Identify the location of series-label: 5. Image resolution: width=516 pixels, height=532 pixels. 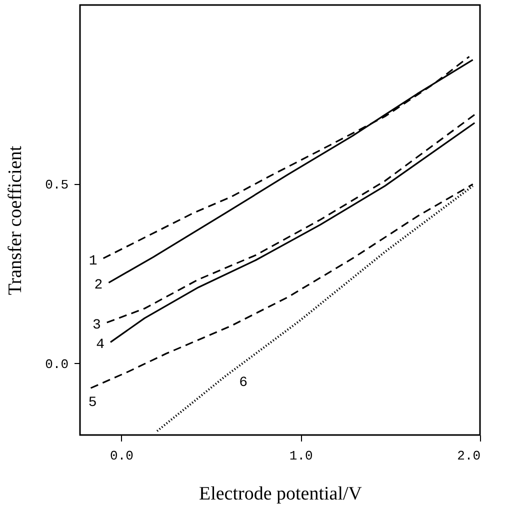
(92, 403).